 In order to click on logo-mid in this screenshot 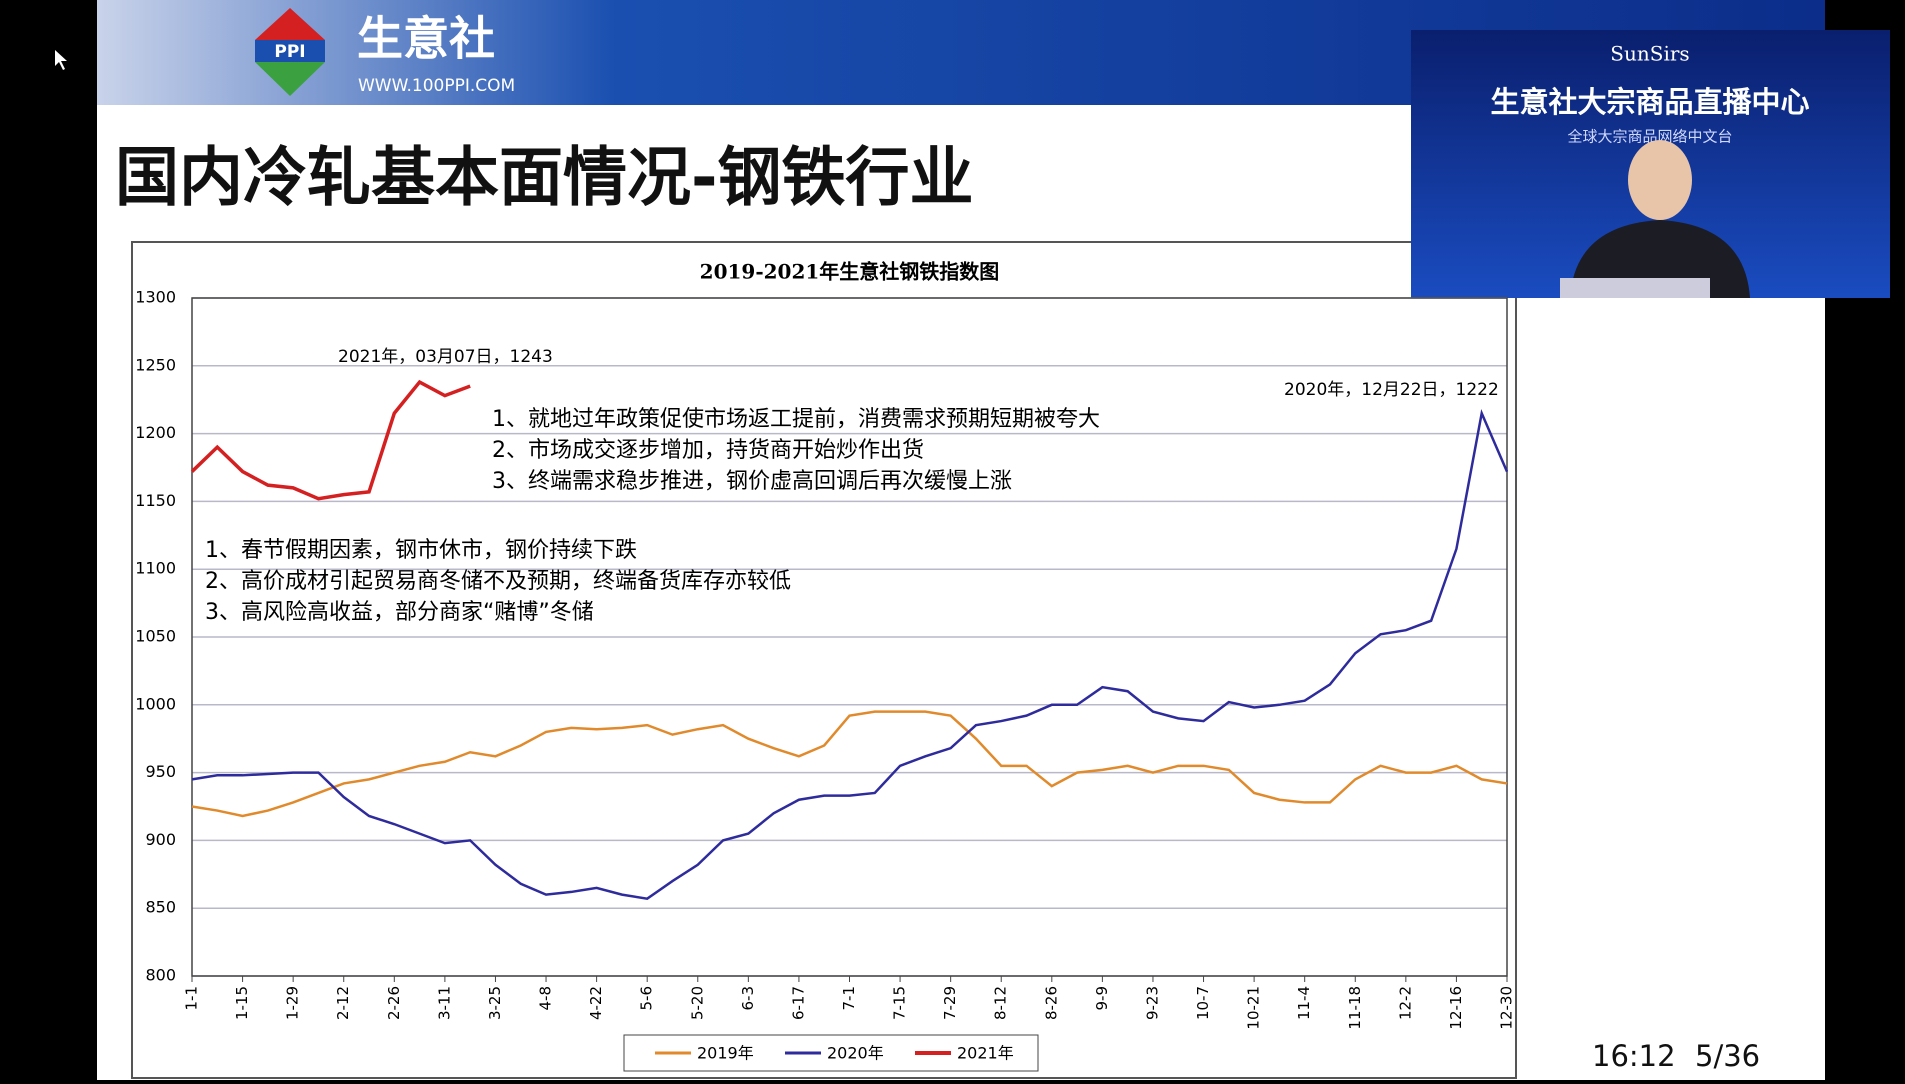, I will do `click(290, 51)`.